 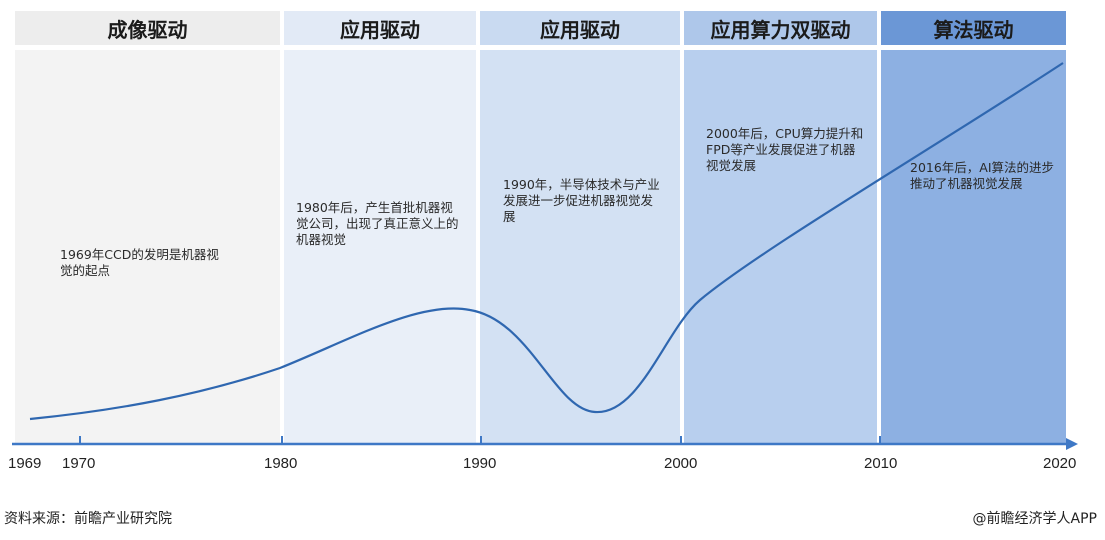 I want to click on source-note: 资料来源：前瞻产业研究院, so click(x=88, y=519).